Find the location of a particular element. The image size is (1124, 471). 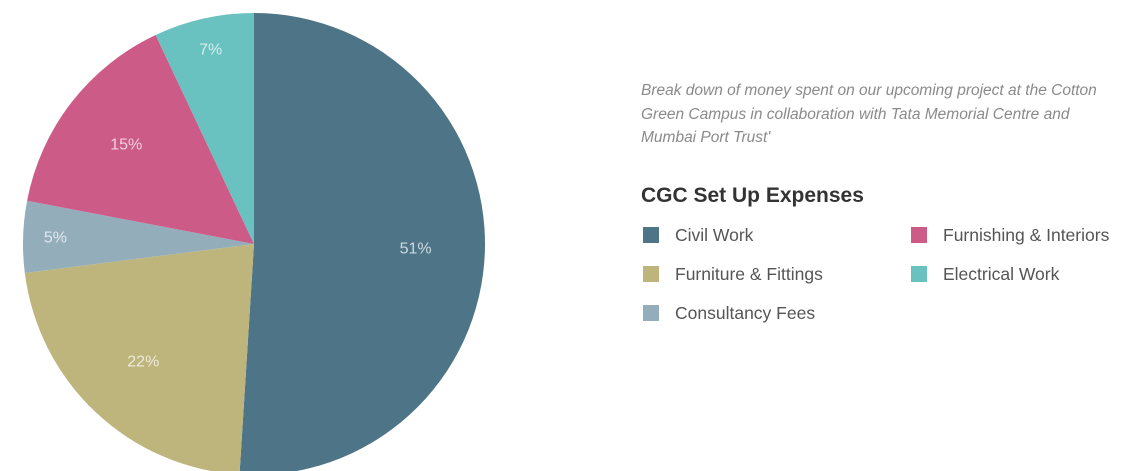

legend-item-furniture-and-fittings: Furniture & Fittings is located at coordinates (777, 274).